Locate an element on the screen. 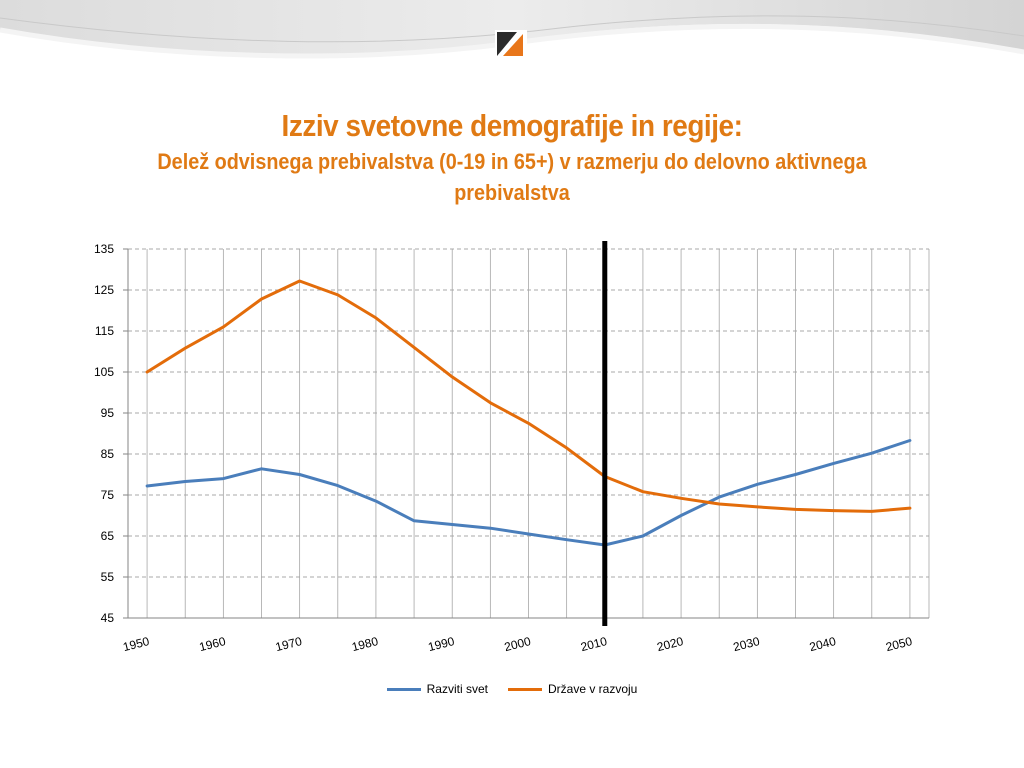 This screenshot has height=768, width=1024. y-tick-label: 75 is located at coordinates (108, 495).